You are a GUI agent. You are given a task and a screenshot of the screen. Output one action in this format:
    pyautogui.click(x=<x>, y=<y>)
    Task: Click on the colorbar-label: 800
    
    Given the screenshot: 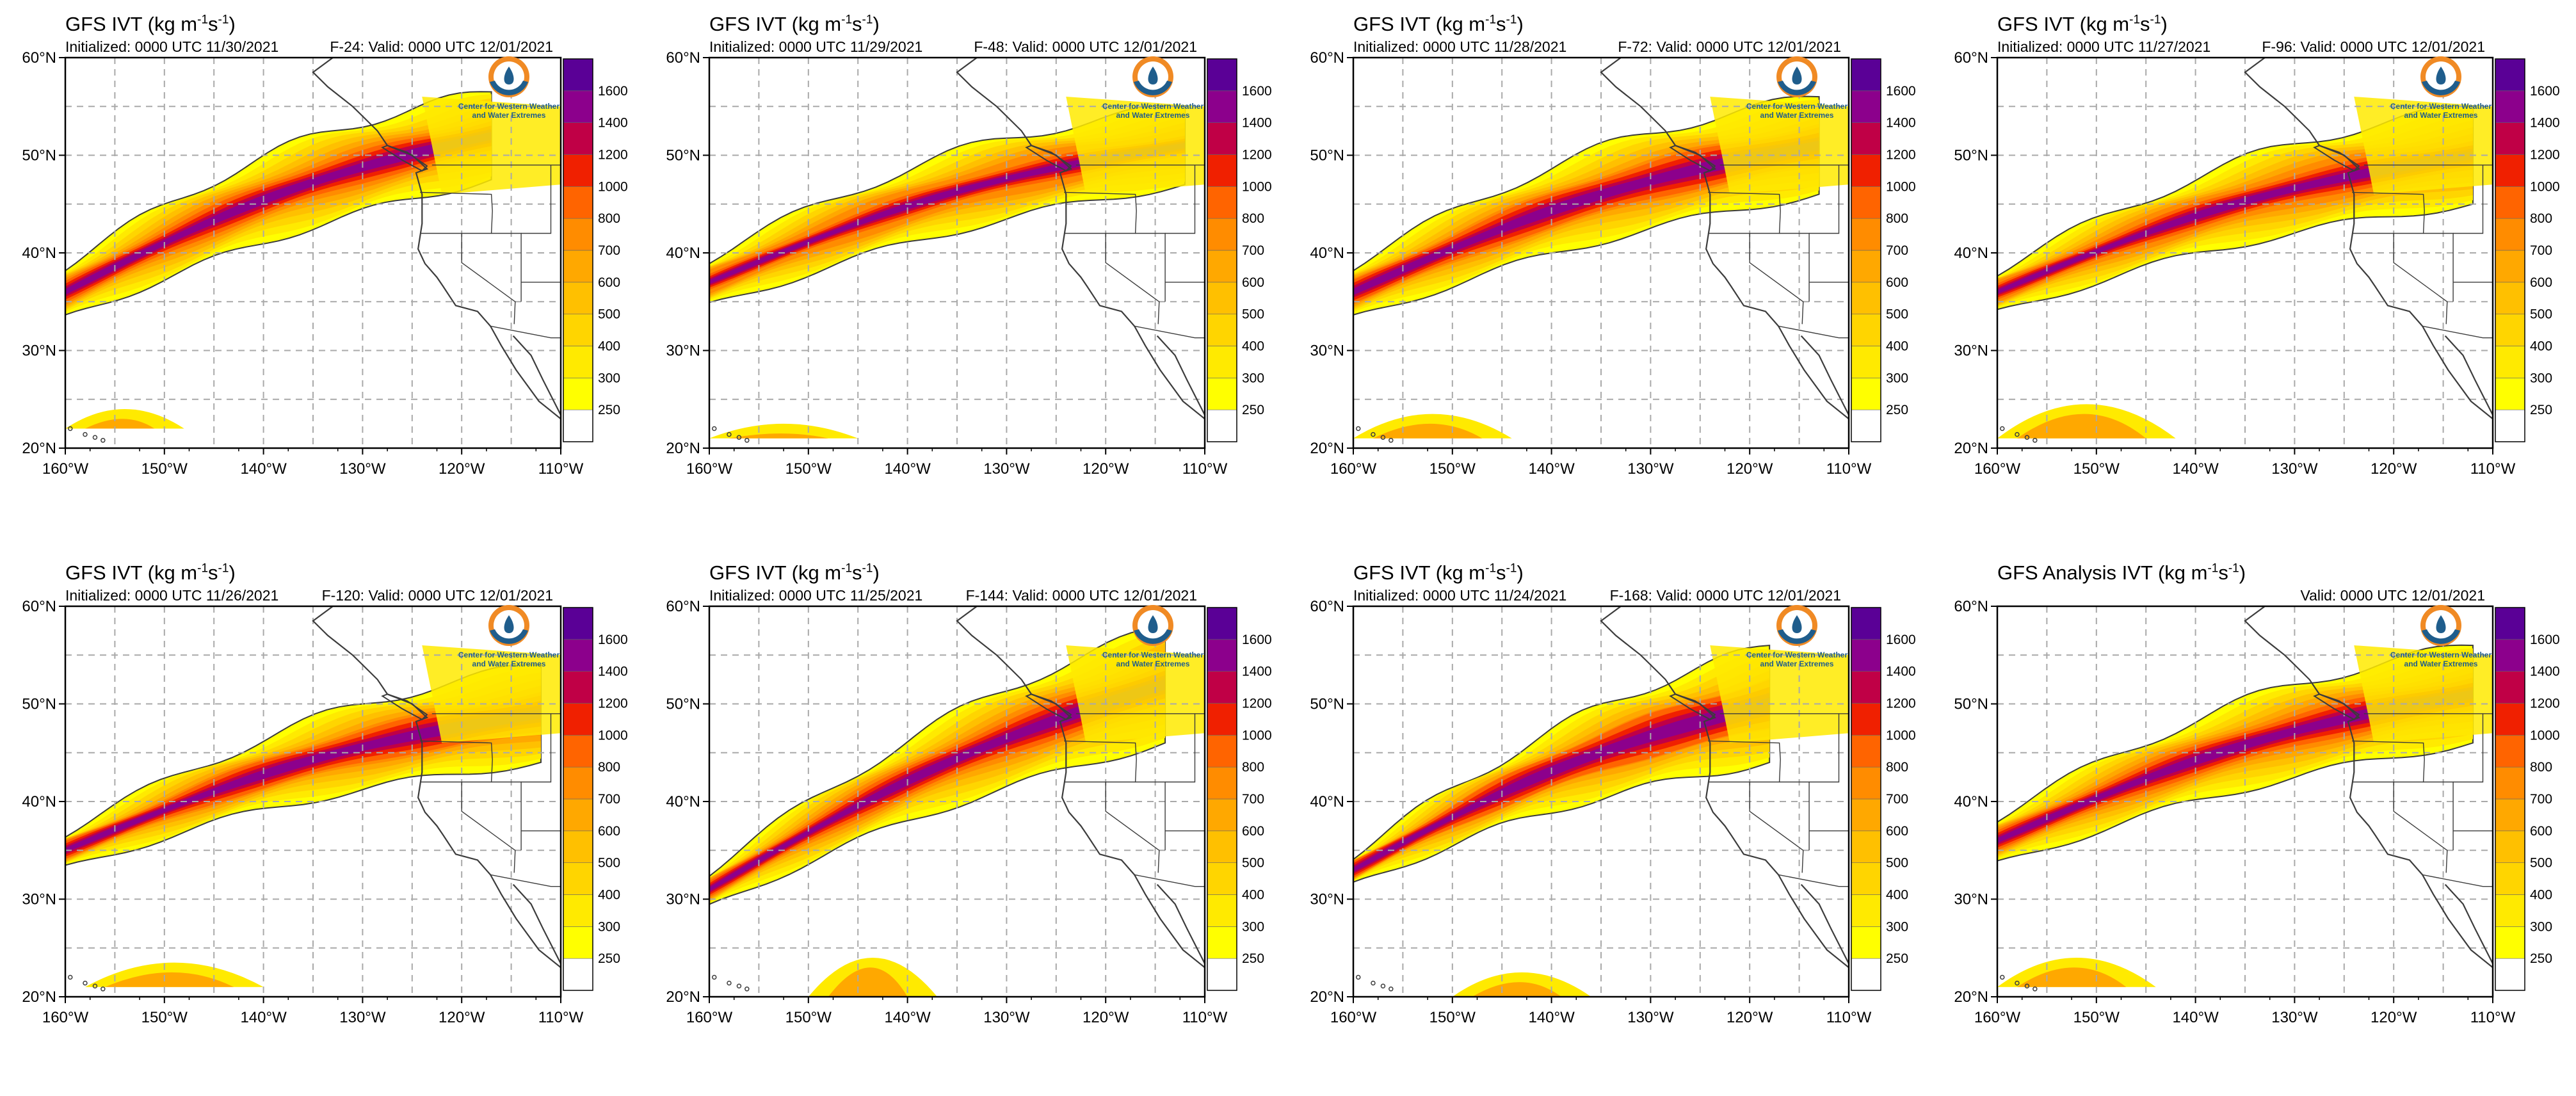 What is the action you would take?
    pyautogui.click(x=2541, y=768)
    